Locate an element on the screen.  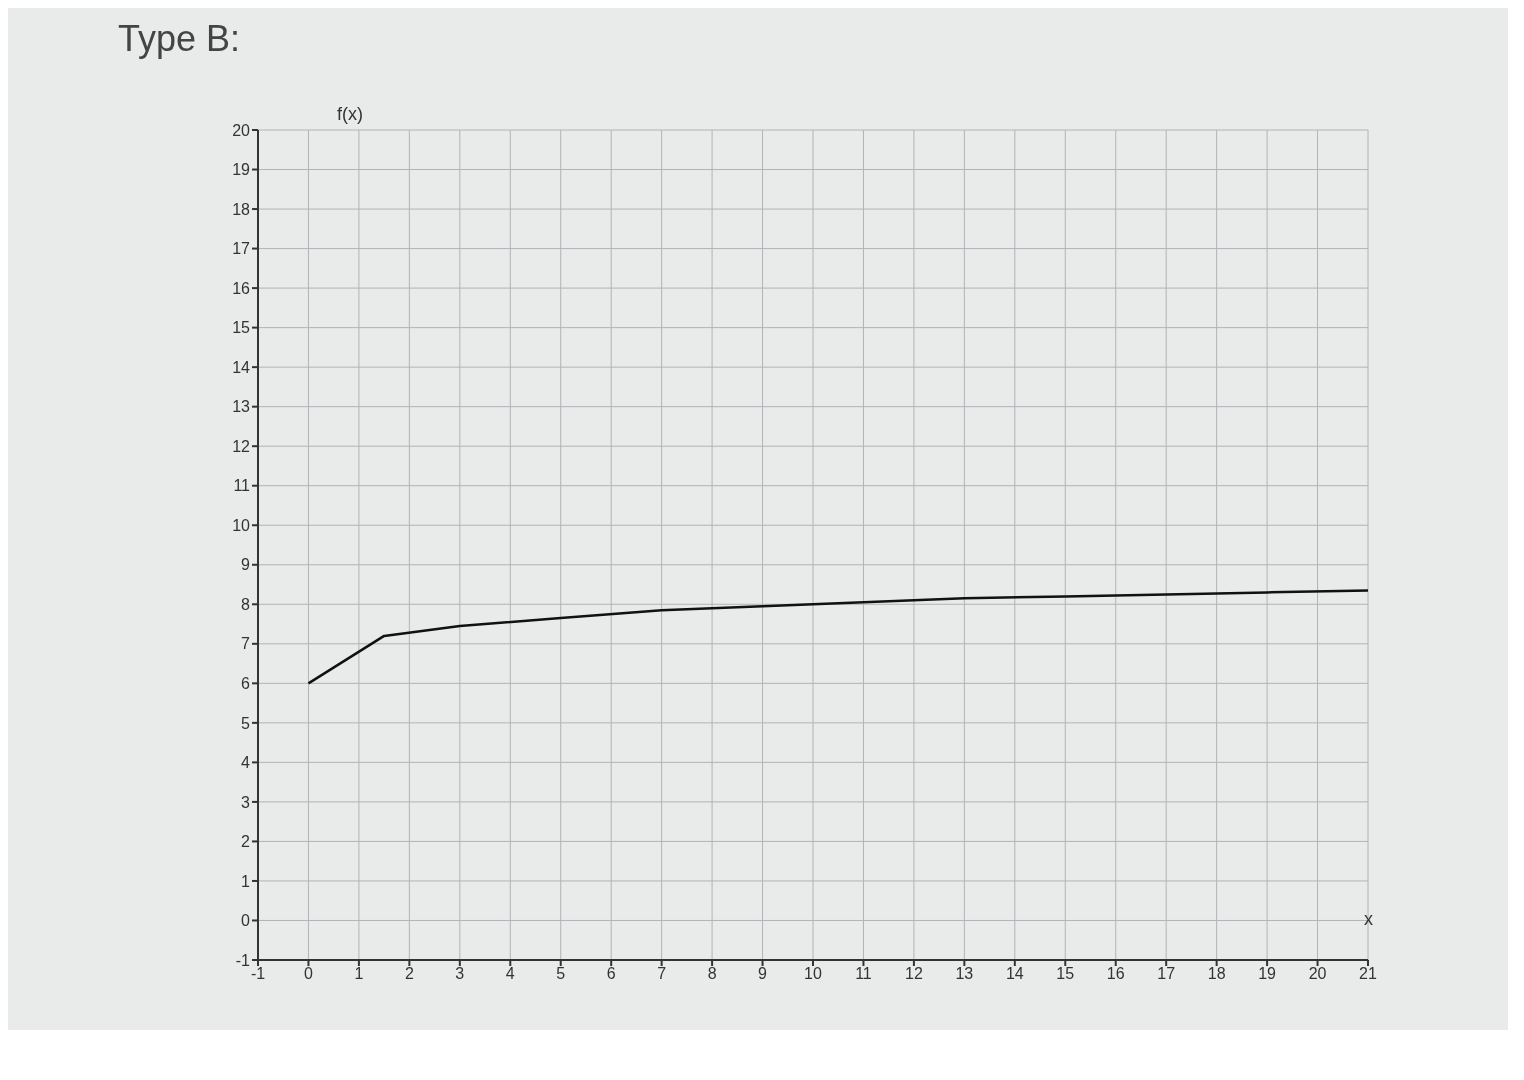
x-tick-label: 6 is located at coordinates (611, 974).